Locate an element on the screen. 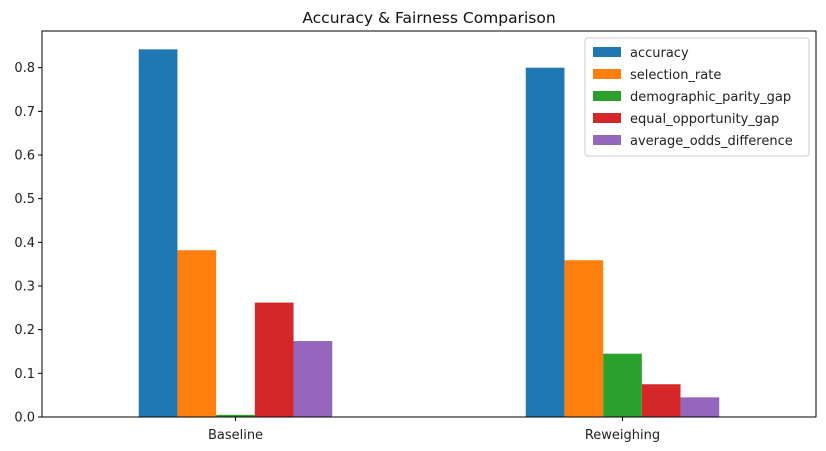  bar-accuracy-reweighing is located at coordinates (545, 242).